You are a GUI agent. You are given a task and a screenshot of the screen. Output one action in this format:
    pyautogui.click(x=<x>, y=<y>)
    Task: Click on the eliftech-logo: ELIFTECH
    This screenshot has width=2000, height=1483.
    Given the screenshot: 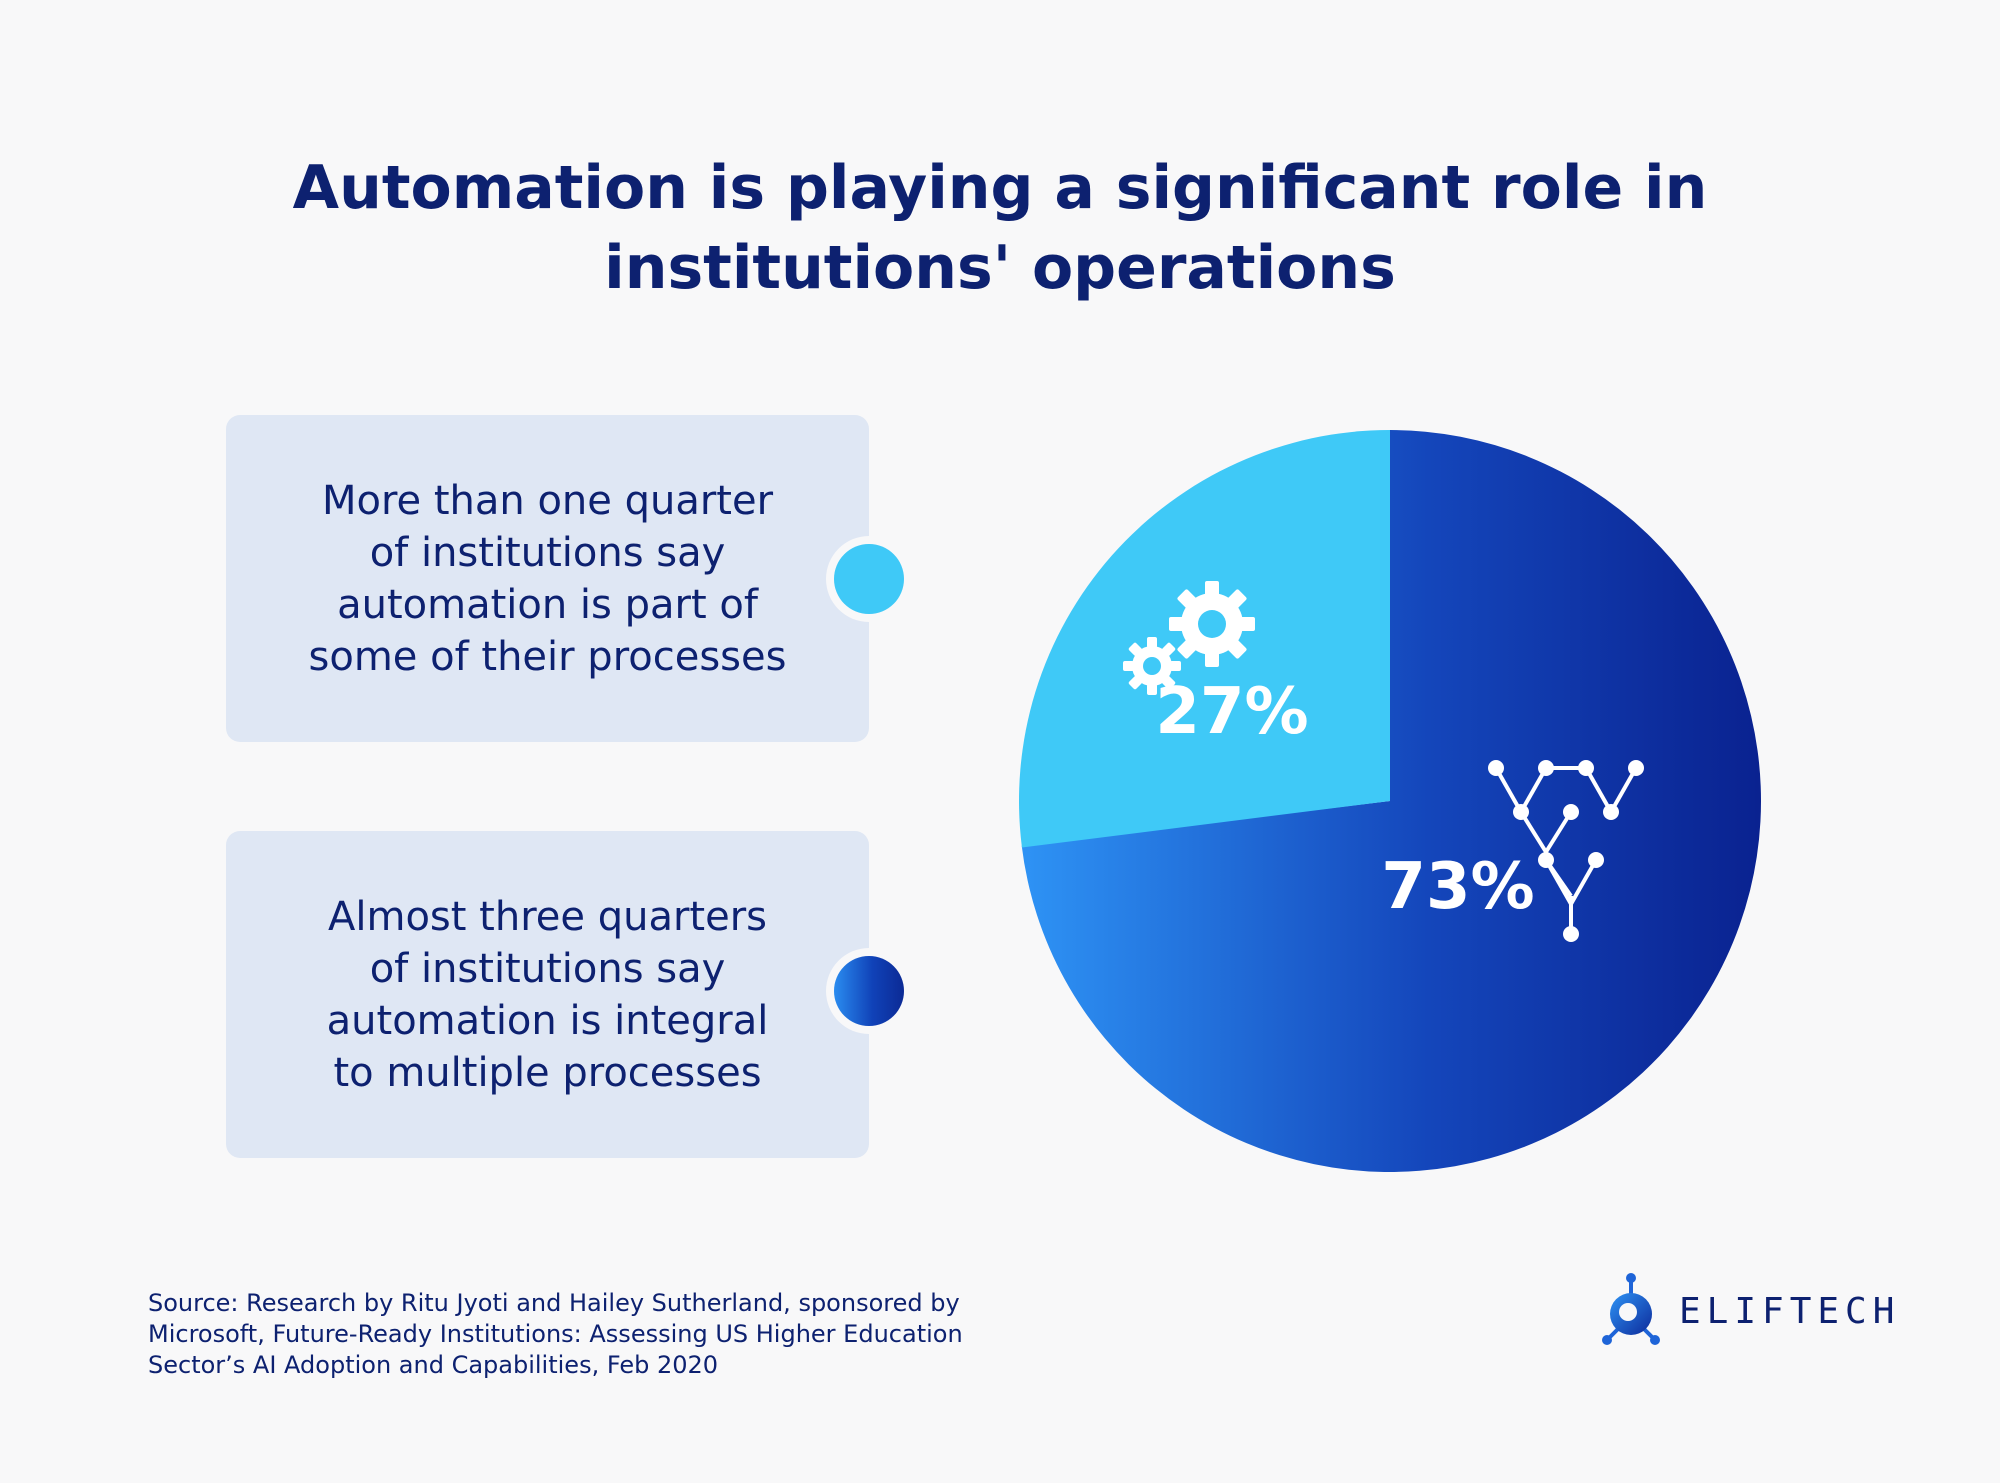 What is the action you would take?
    pyautogui.click(x=1744, y=1312)
    